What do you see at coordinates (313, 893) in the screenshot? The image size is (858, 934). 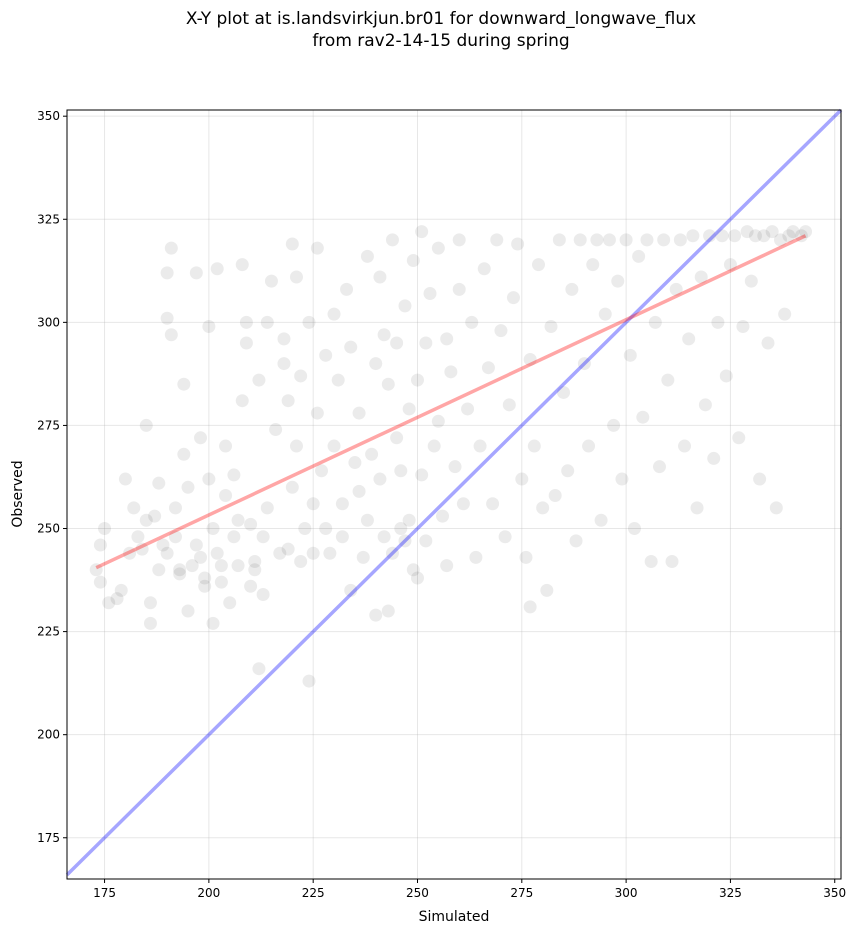 I see `x-tick-label: 225` at bounding box center [313, 893].